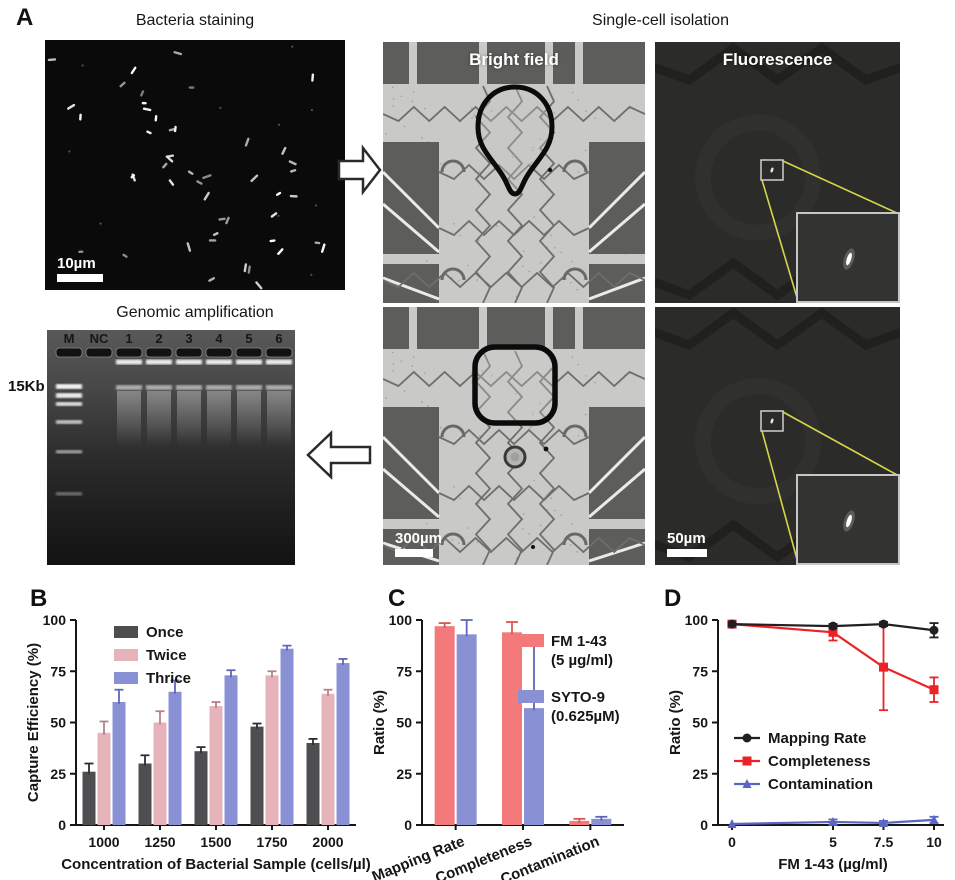 The image size is (955, 880). What do you see at coordinates (849, 521) in the screenshot?
I see `single-cell-spot` at bounding box center [849, 521].